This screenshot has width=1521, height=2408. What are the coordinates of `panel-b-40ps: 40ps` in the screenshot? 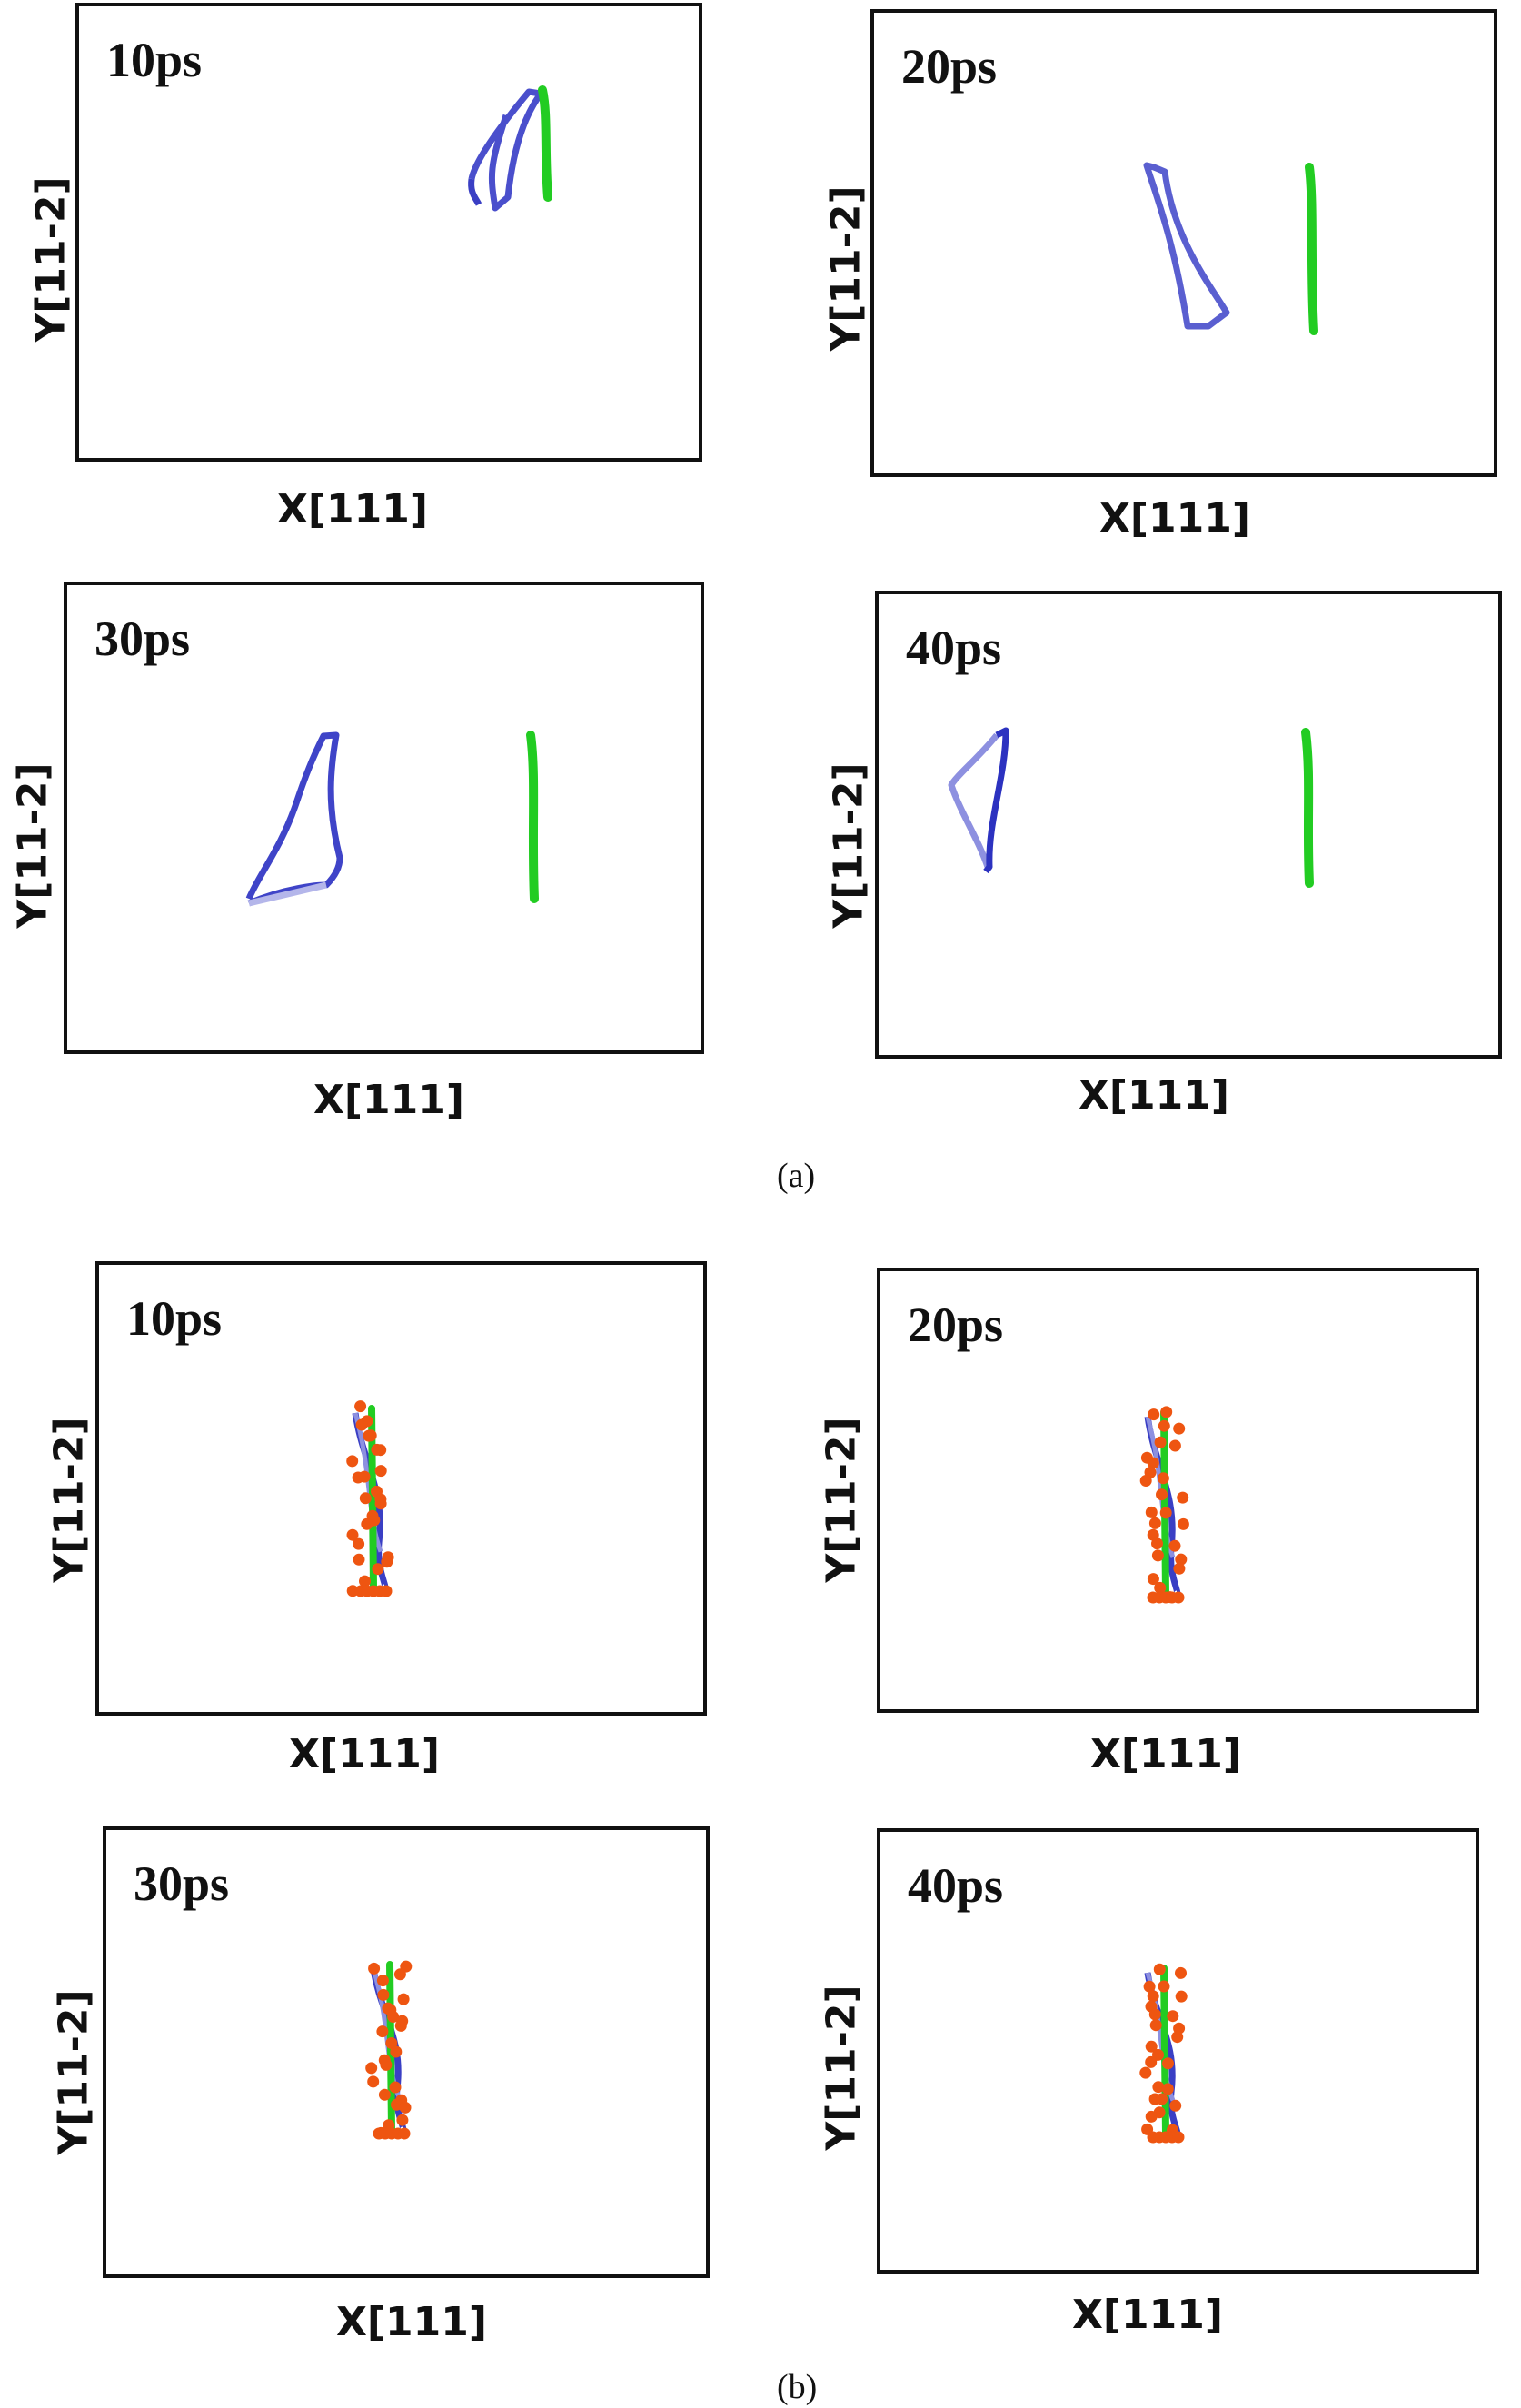 It's located at (1178, 2051).